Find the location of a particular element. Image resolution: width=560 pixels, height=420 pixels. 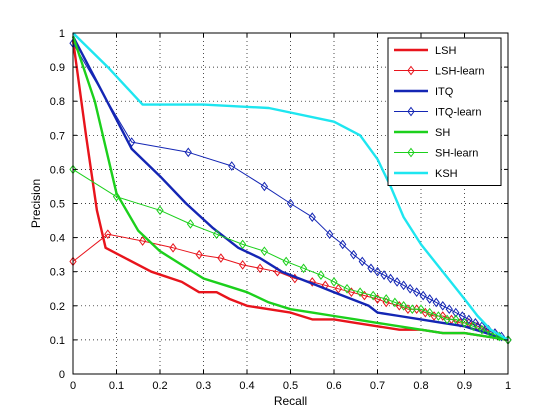

legend-label: LSH-learn is located at coordinates (460, 72).